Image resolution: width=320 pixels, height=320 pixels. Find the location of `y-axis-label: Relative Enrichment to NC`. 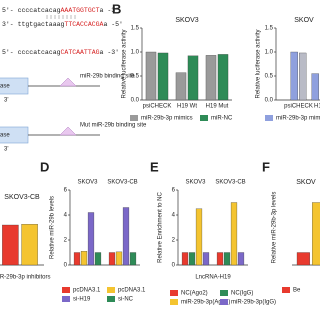

y-axis-label: Relative Enrichment to NC is located at coordinates (161, 226).